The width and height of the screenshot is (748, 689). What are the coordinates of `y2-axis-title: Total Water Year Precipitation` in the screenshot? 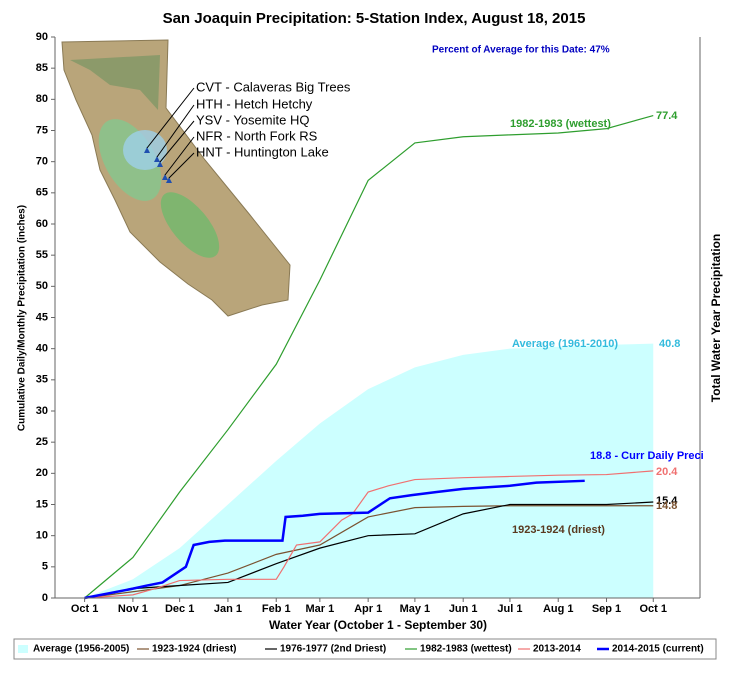 It's located at (716, 318).